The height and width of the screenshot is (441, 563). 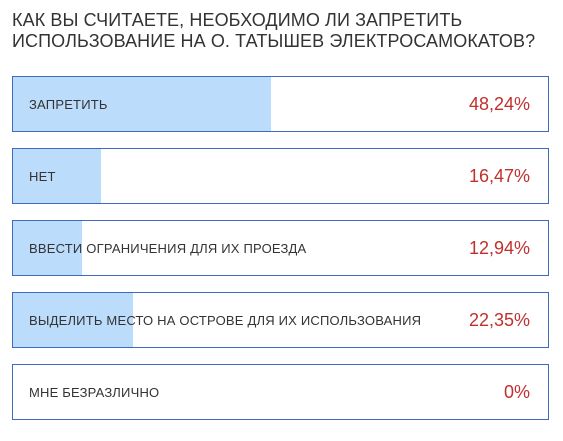 What do you see at coordinates (499, 175) in the screenshot?
I see `poll-option-percent: 16,47%` at bounding box center [499, 175].